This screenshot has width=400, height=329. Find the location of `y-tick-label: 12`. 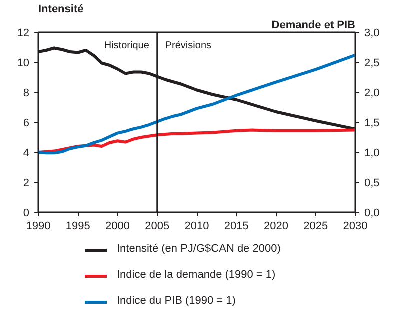

y-tick-label: 12 is located at coordinates (23, 34).